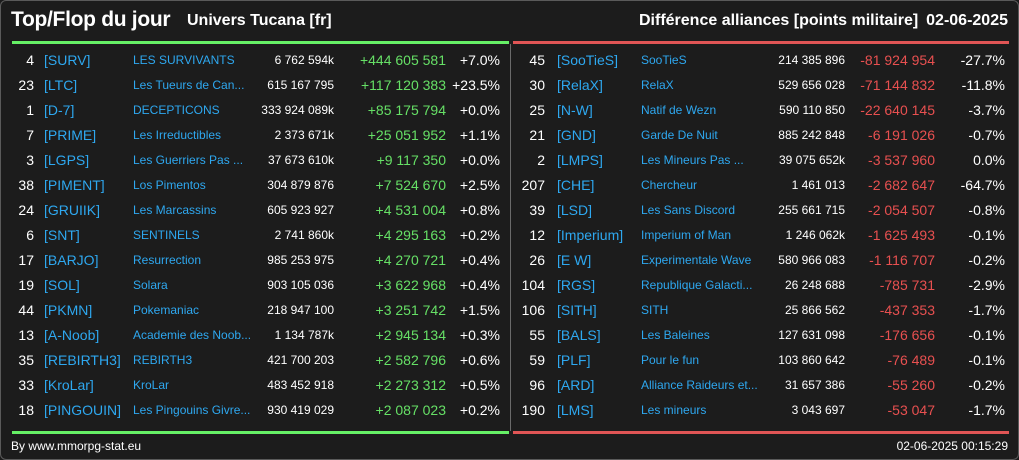  Describe the element at coordinates (175, 210) in the screenshot. I see `alliance-name-link: Les Marcassins` at that location.